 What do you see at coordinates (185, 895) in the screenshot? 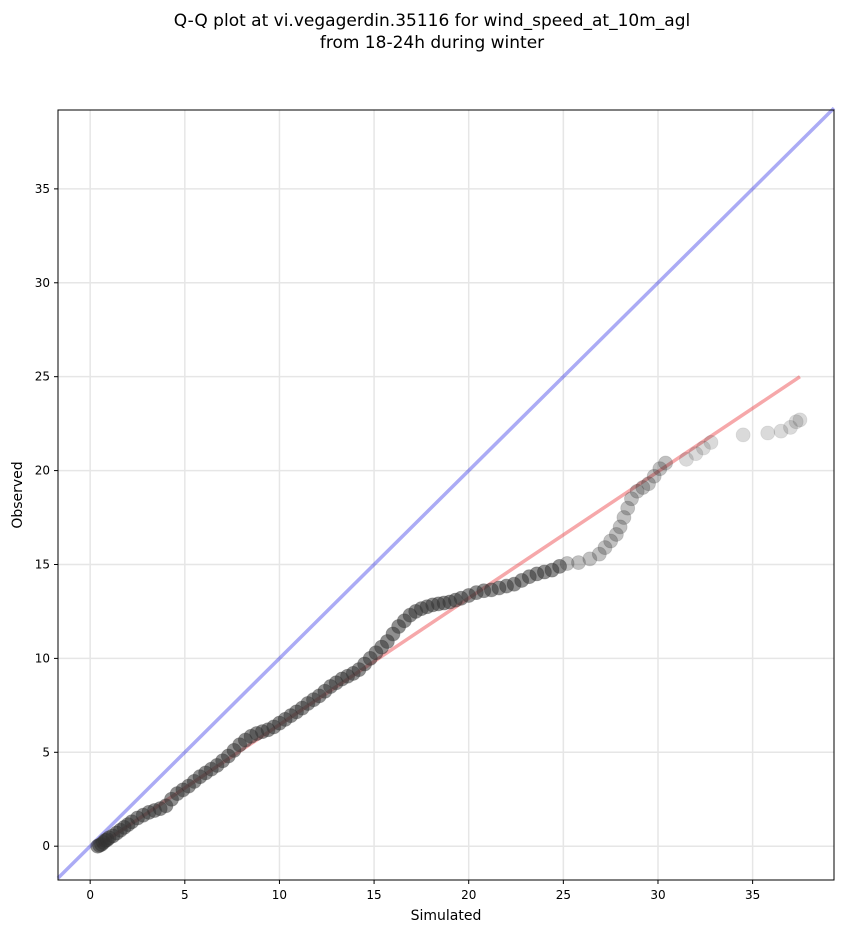
I see `x-tick-label: 5` at bounding box center [185, 895].